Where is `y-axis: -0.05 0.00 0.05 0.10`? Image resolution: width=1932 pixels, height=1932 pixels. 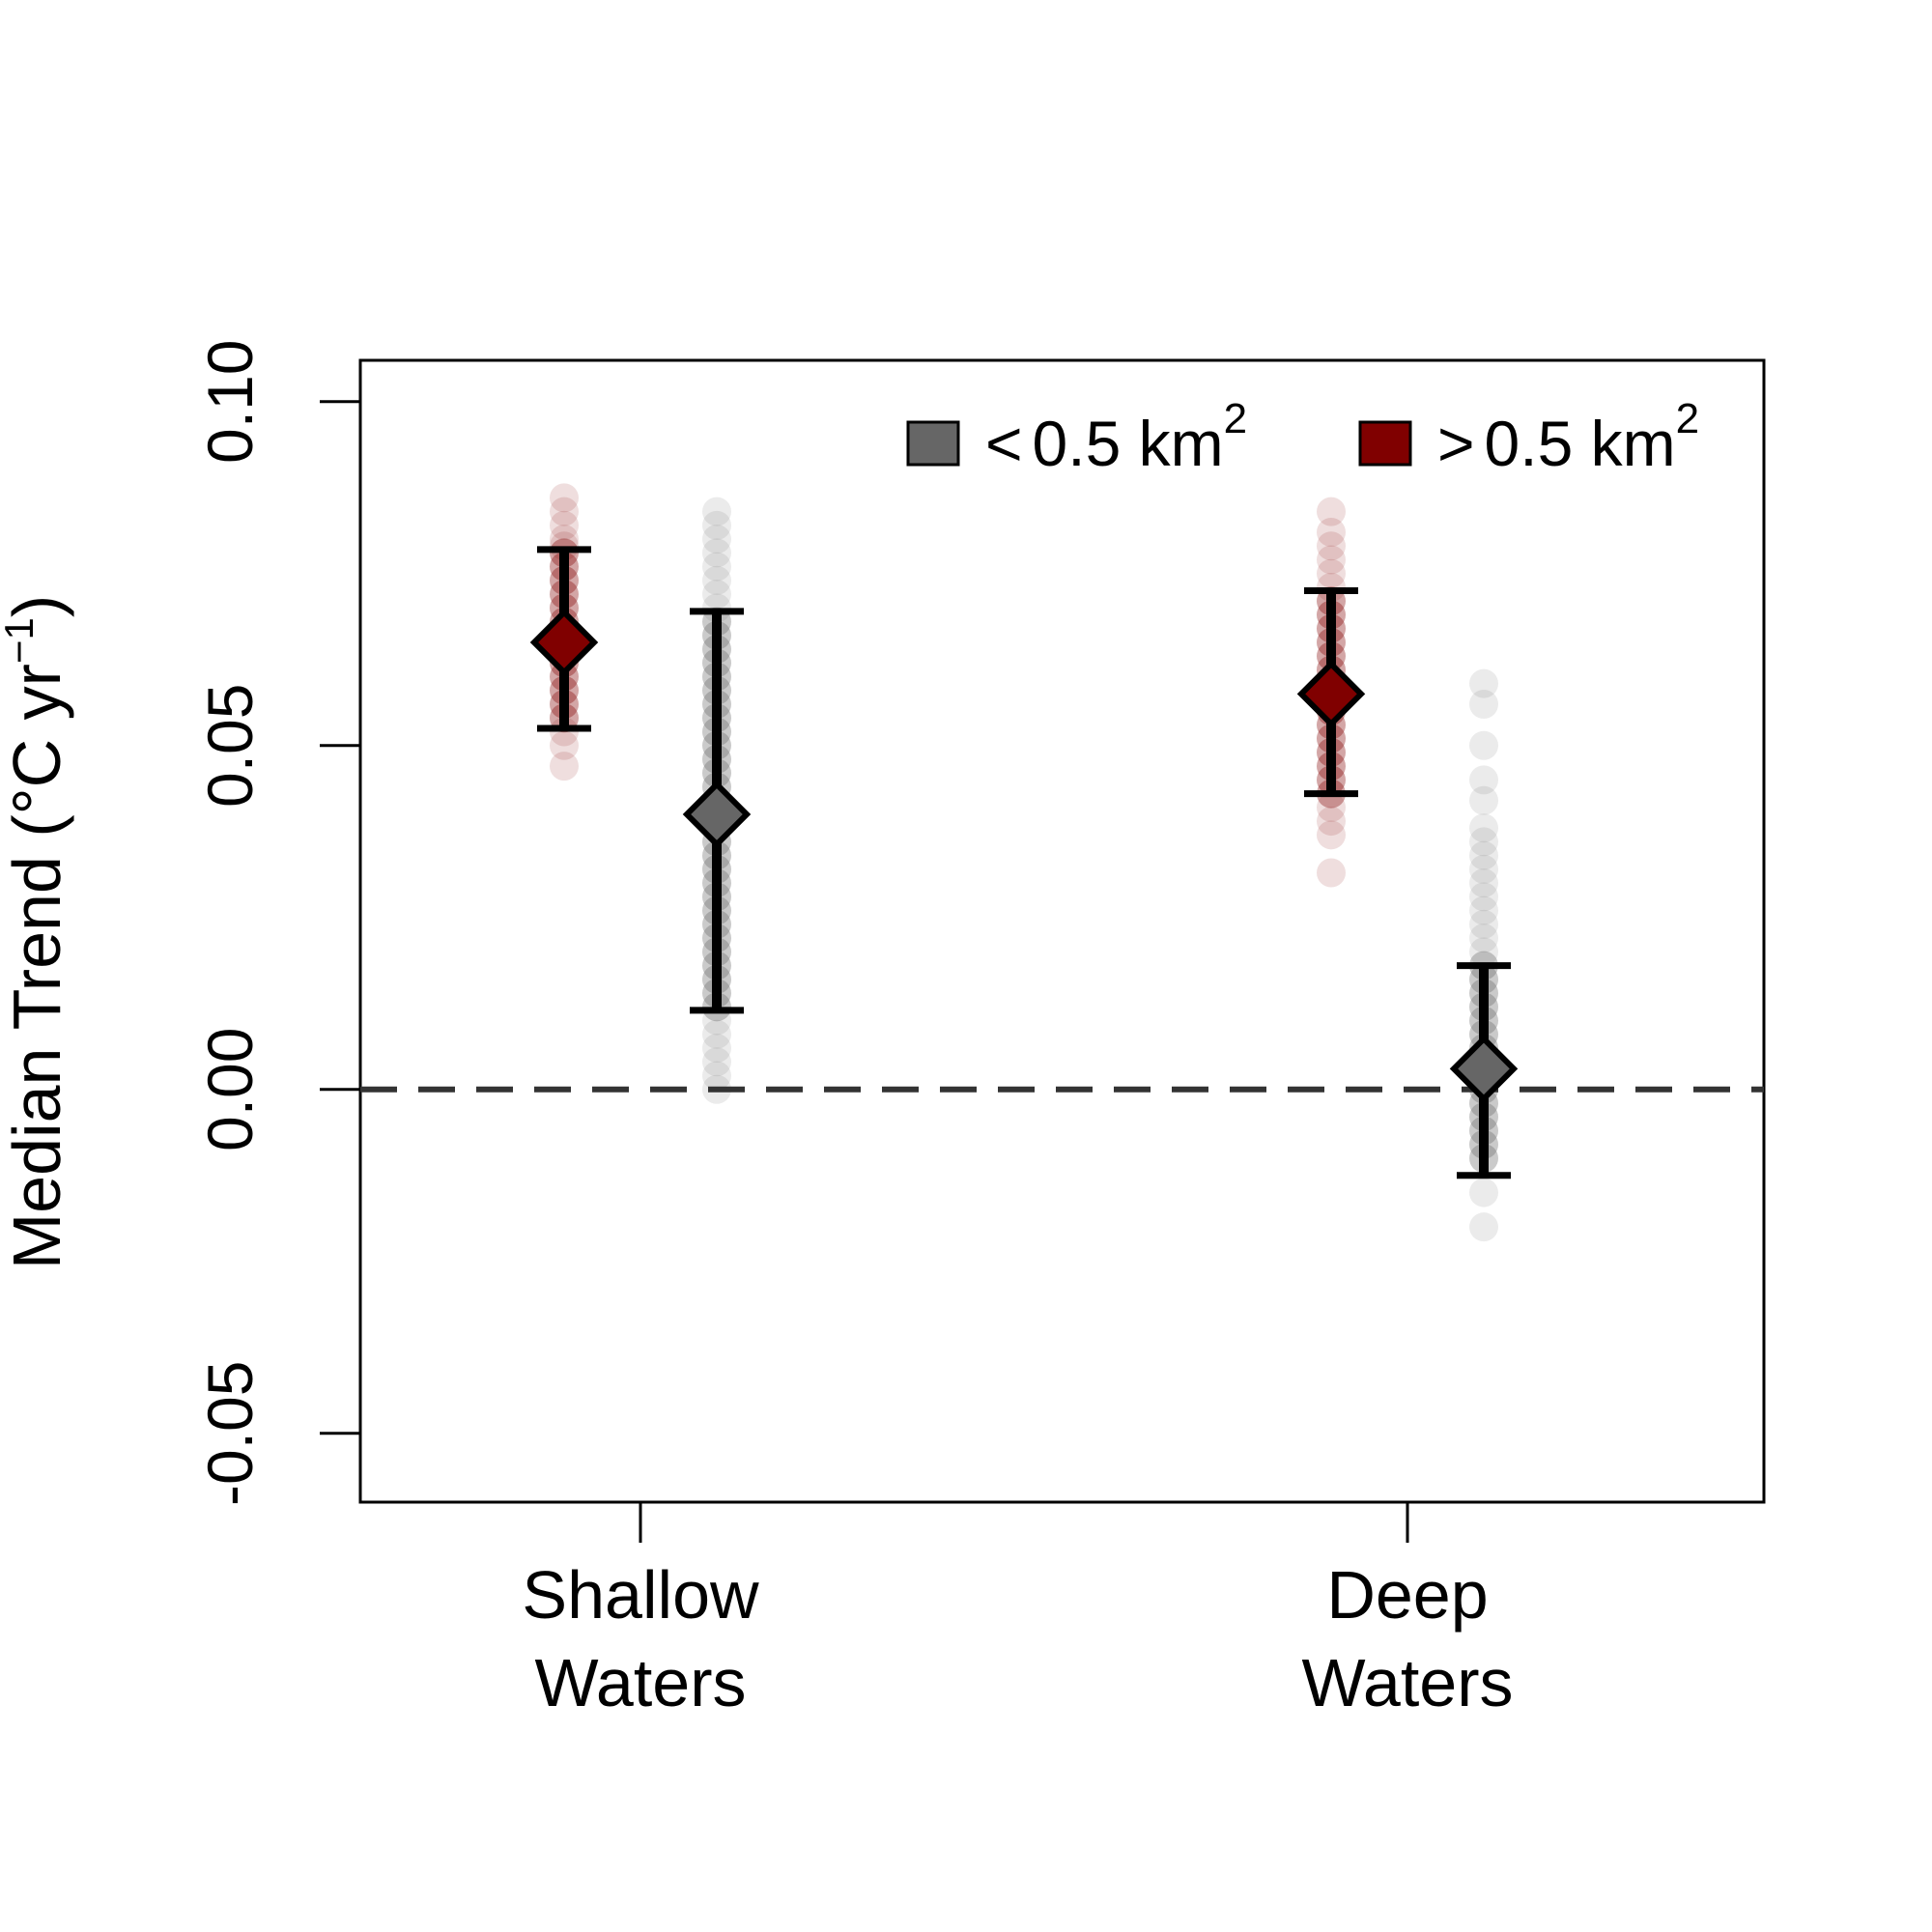
y-axis: -0.05 0.00 0.05 0.10 is located at coordinates (277, 922).